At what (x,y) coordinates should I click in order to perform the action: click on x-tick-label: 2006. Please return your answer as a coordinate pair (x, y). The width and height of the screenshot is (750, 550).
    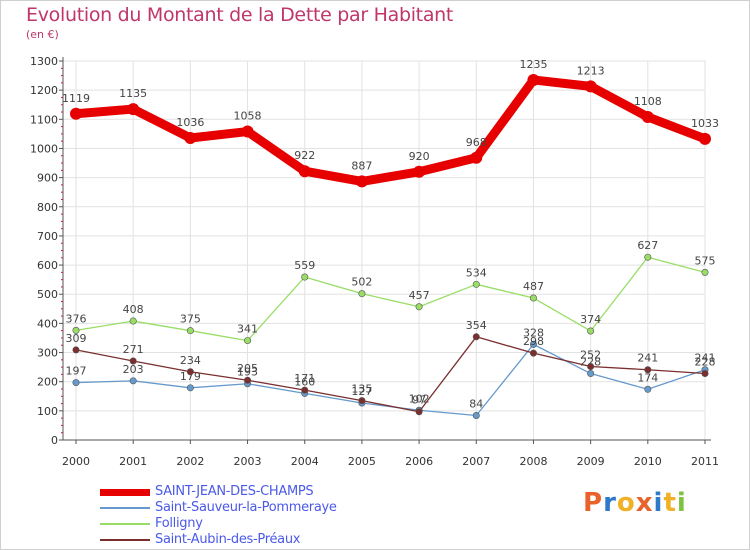
    Looking at the image, I should click on (419, 461).